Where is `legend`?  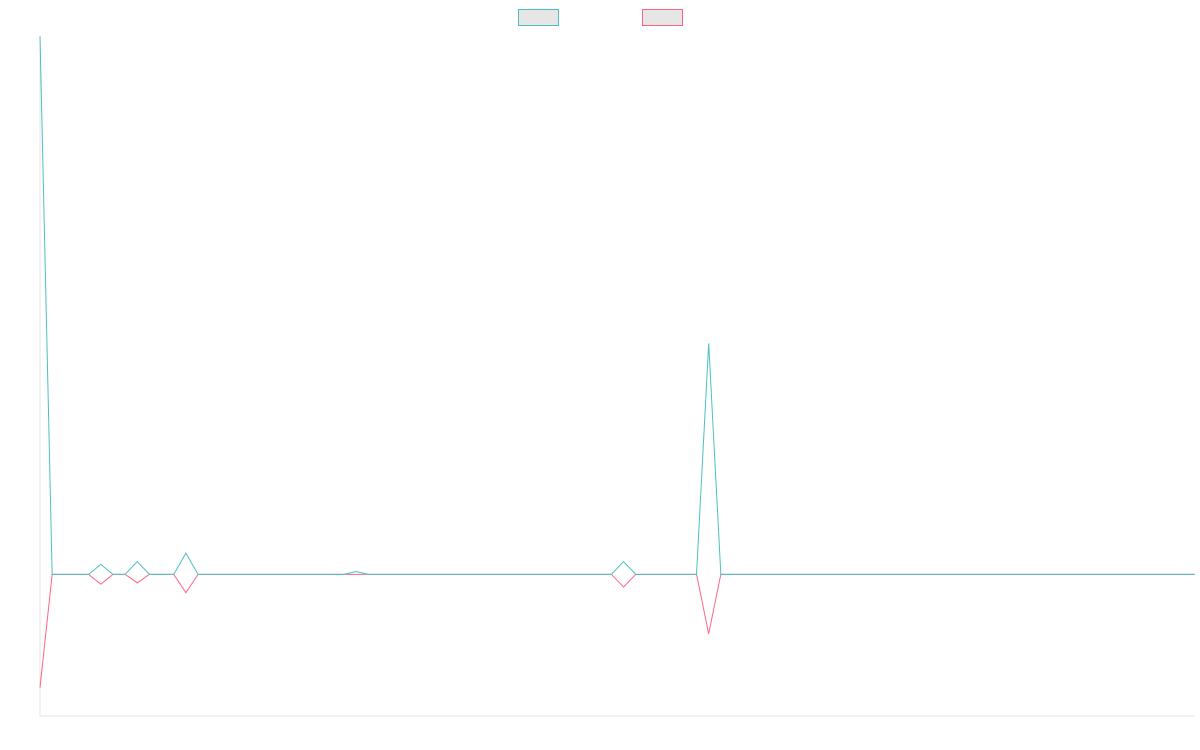
legend is located at coordinates (600, 17).